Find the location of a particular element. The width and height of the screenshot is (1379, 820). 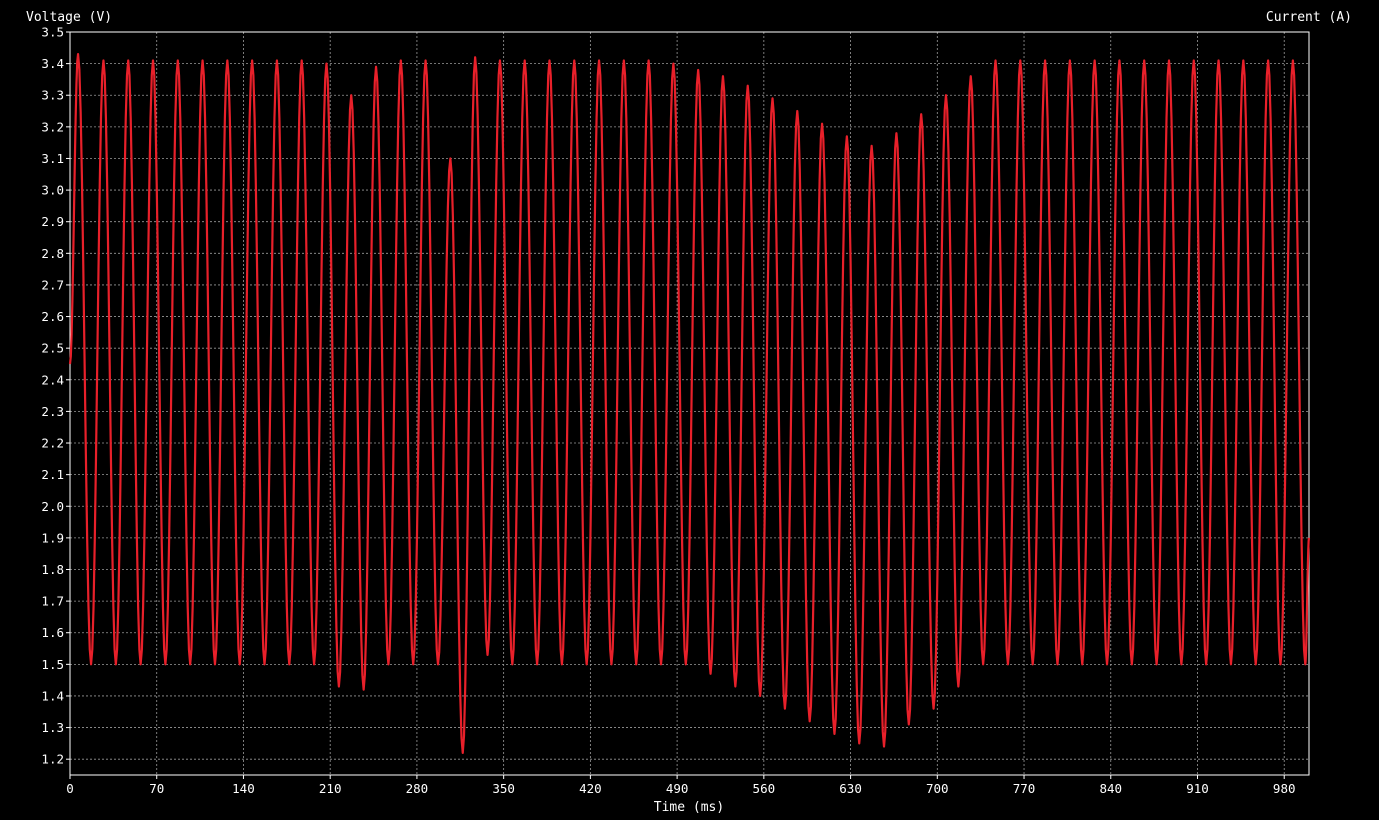

y-tick-label: 2.8 is located at coordinates (52, 253).